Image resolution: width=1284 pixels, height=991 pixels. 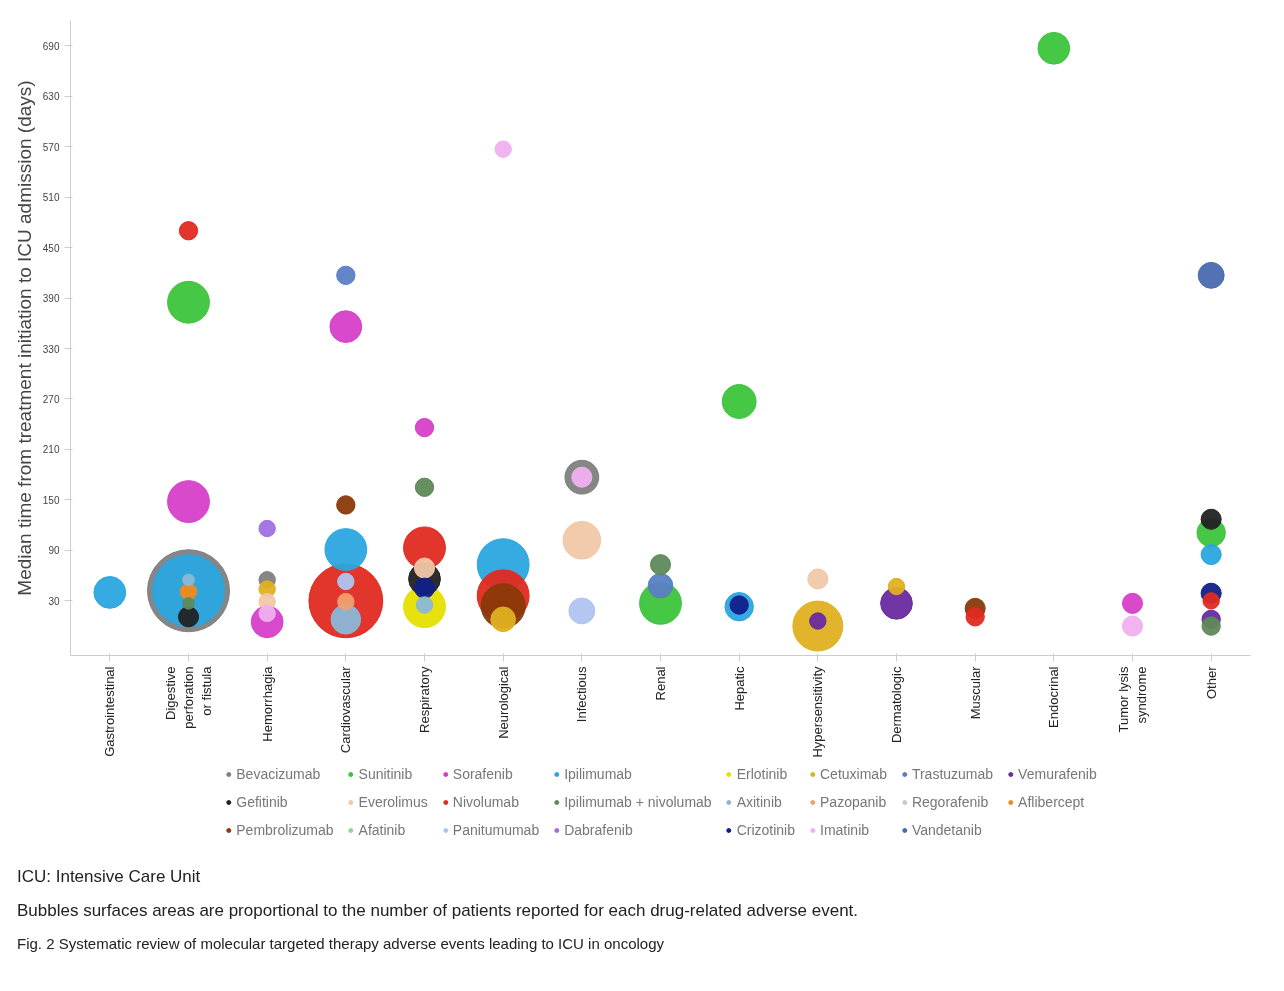 What do you see at coordinates (51, 349) in the screenshot?
I see `y-tick-label: 330` at bounding box center [51, 349].